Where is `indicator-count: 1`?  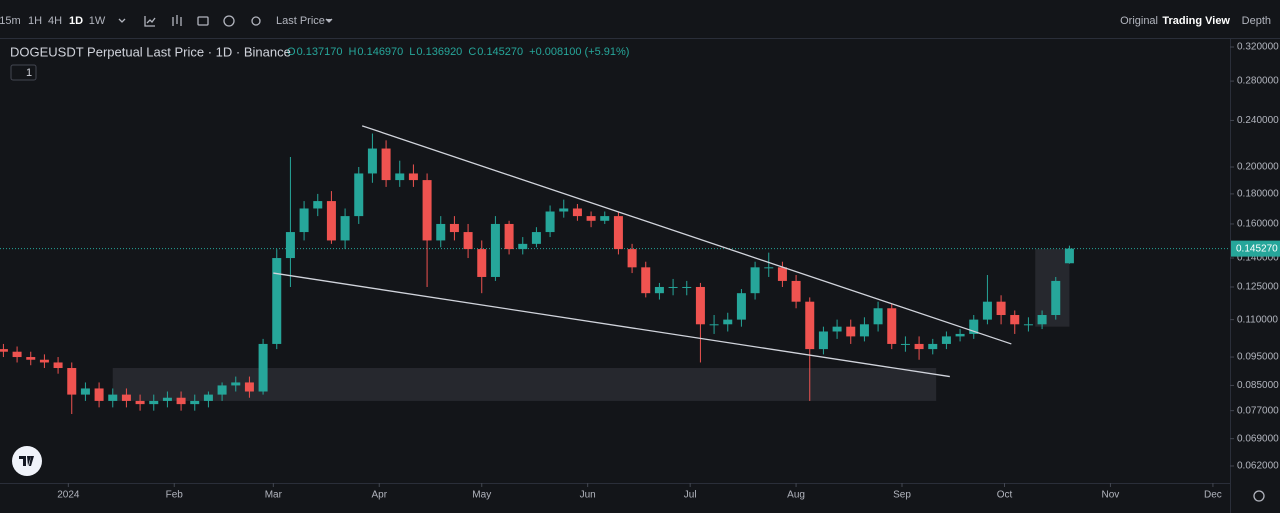
indicator-count: 1 is located at coordinates (29, 73).